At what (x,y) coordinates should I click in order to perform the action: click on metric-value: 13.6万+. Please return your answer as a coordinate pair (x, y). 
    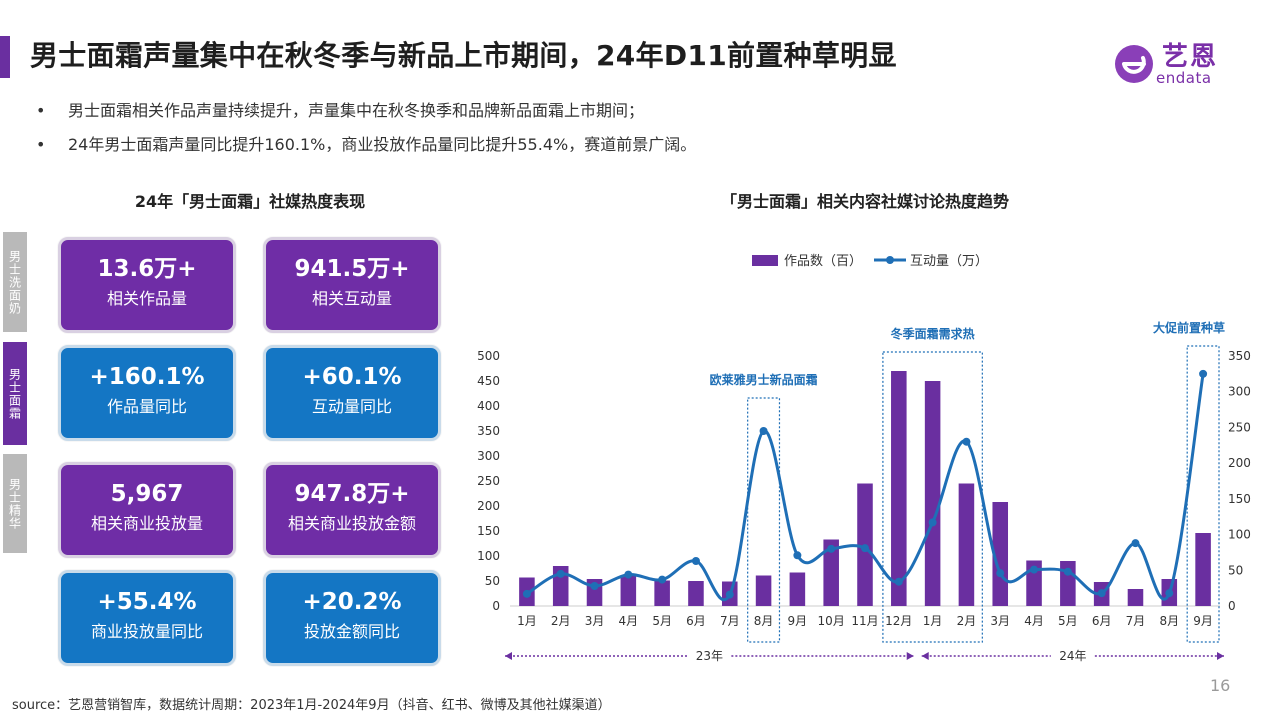
    Looking at the image, I should click on (147, 269).